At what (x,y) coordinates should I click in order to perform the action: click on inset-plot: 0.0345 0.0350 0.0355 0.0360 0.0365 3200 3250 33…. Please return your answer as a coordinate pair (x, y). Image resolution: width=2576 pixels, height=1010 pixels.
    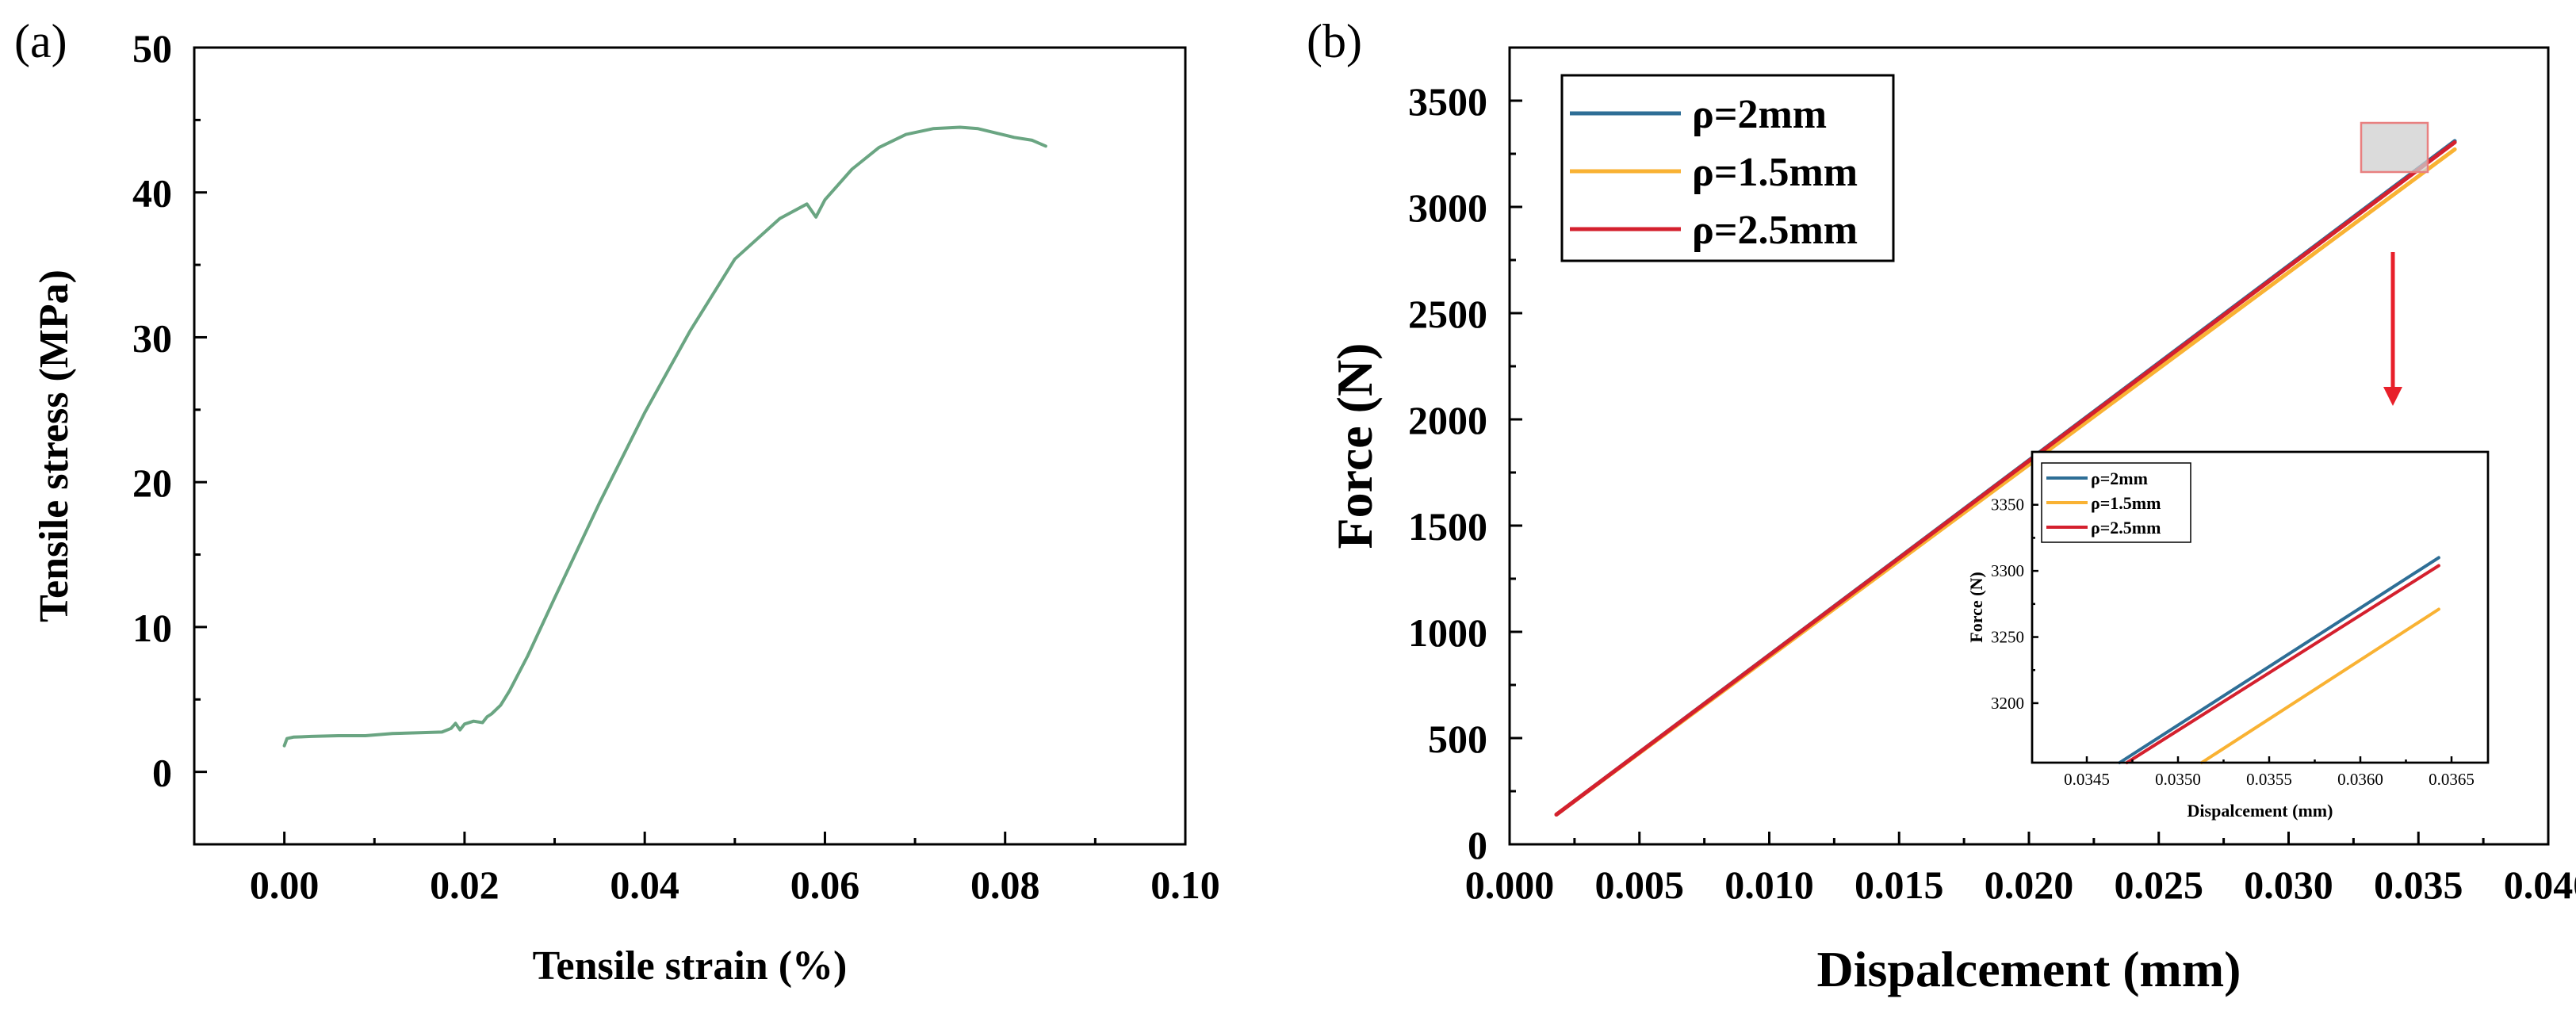
    Looking at the image, I should click on (2228, 635).